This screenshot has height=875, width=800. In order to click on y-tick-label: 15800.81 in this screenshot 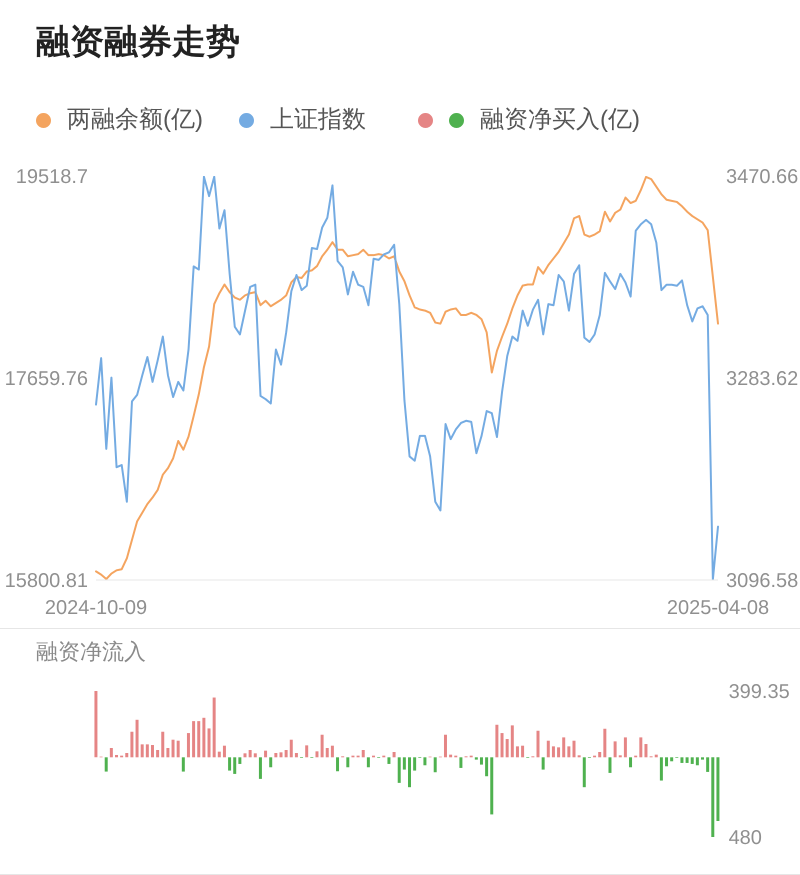, I will do `click(46, 581)`.